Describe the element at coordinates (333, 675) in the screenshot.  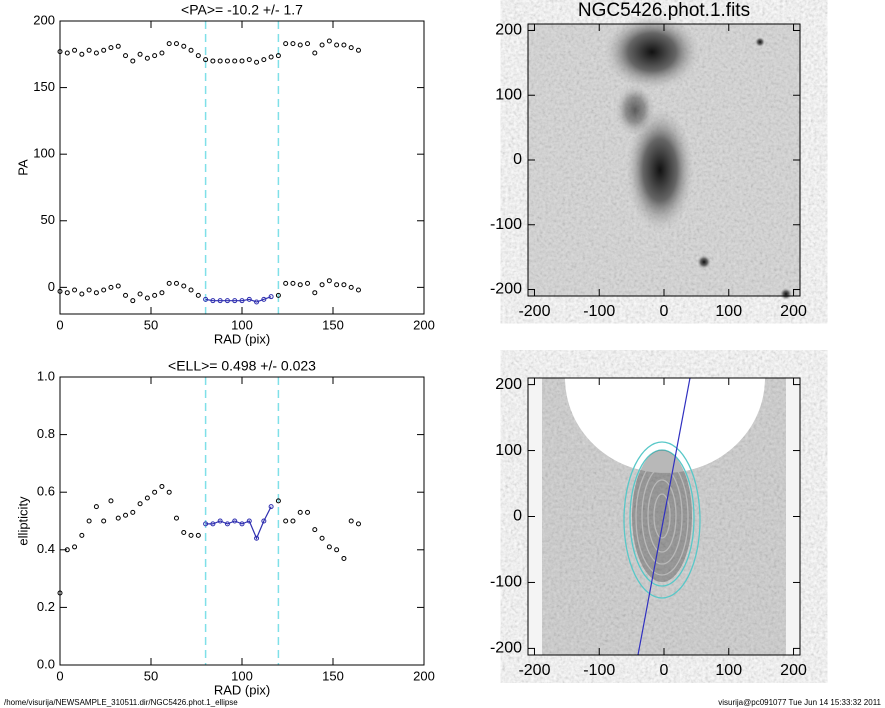
I see `x-tick-label: 150` at that location.